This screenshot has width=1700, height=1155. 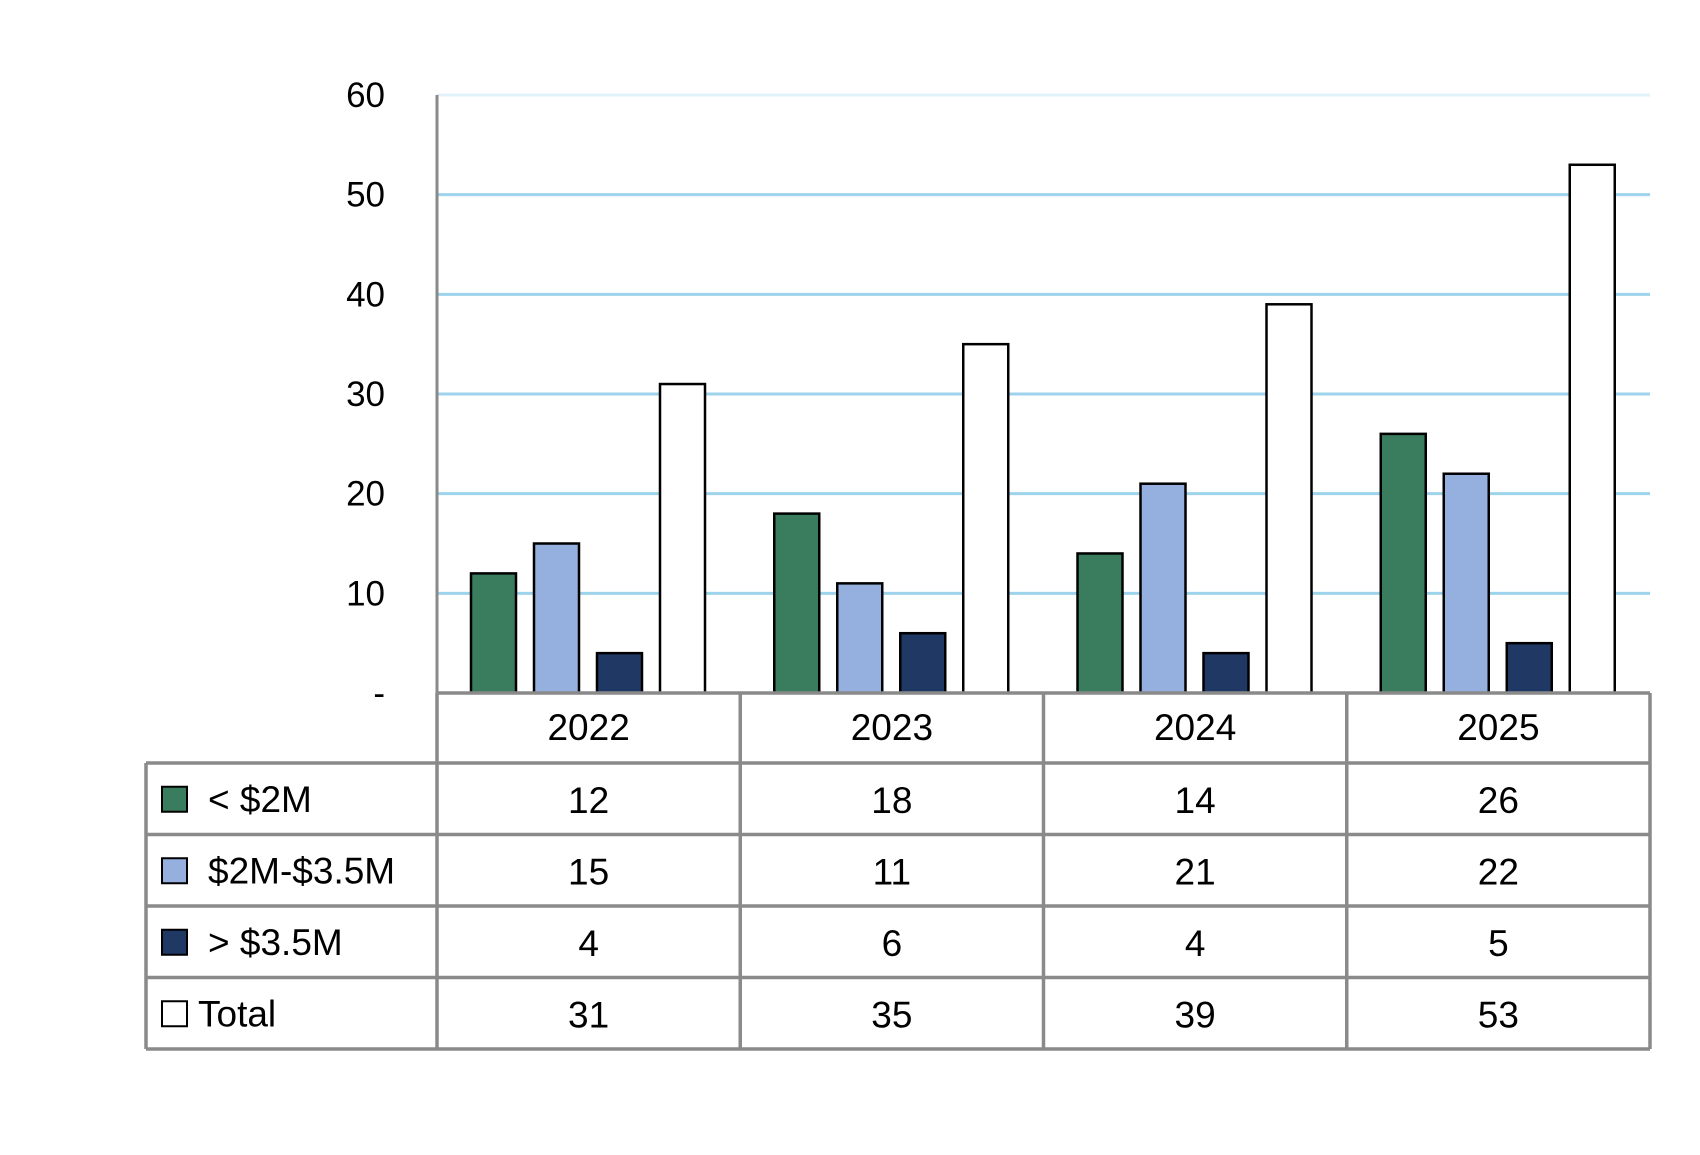 What do you see at coordinates (1195, 871) in the screenshot?
I see `data-label: 21` at bounding box center [1195, 871].